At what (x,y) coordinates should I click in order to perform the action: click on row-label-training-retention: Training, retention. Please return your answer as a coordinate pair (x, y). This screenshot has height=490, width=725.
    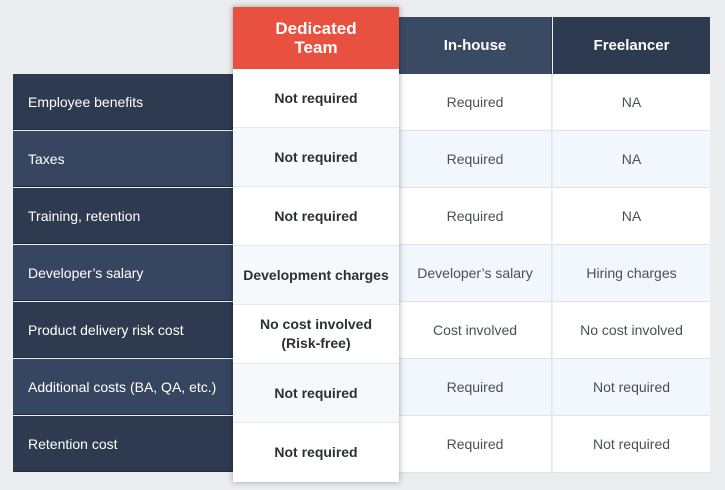
    Looking at the image, I should click on (123, 216).